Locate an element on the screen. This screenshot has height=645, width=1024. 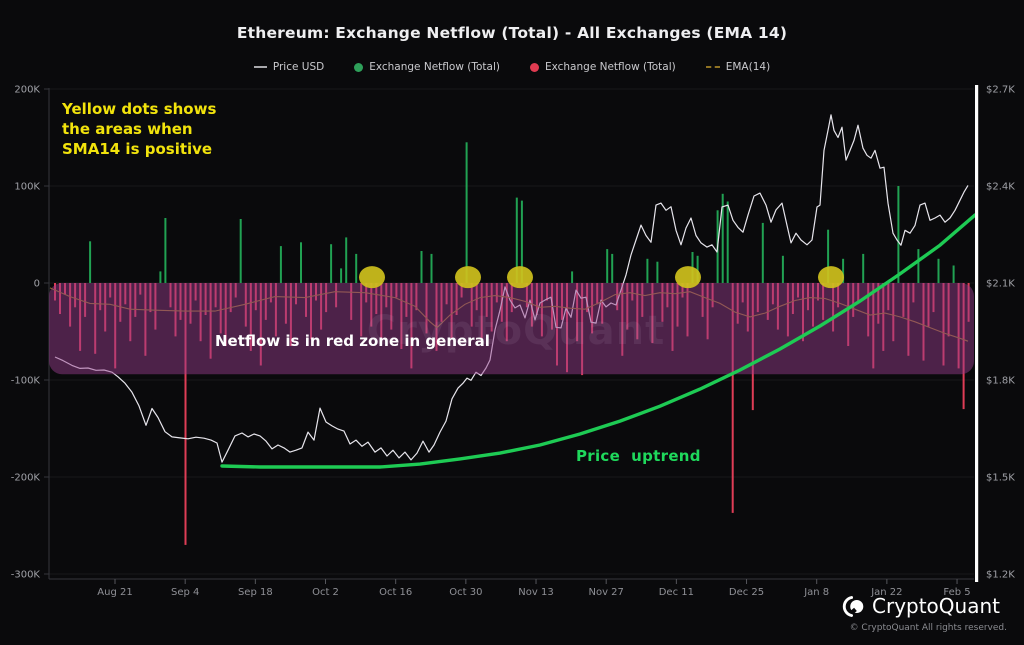
right-axis-bar is located at coordinates (977, 333).